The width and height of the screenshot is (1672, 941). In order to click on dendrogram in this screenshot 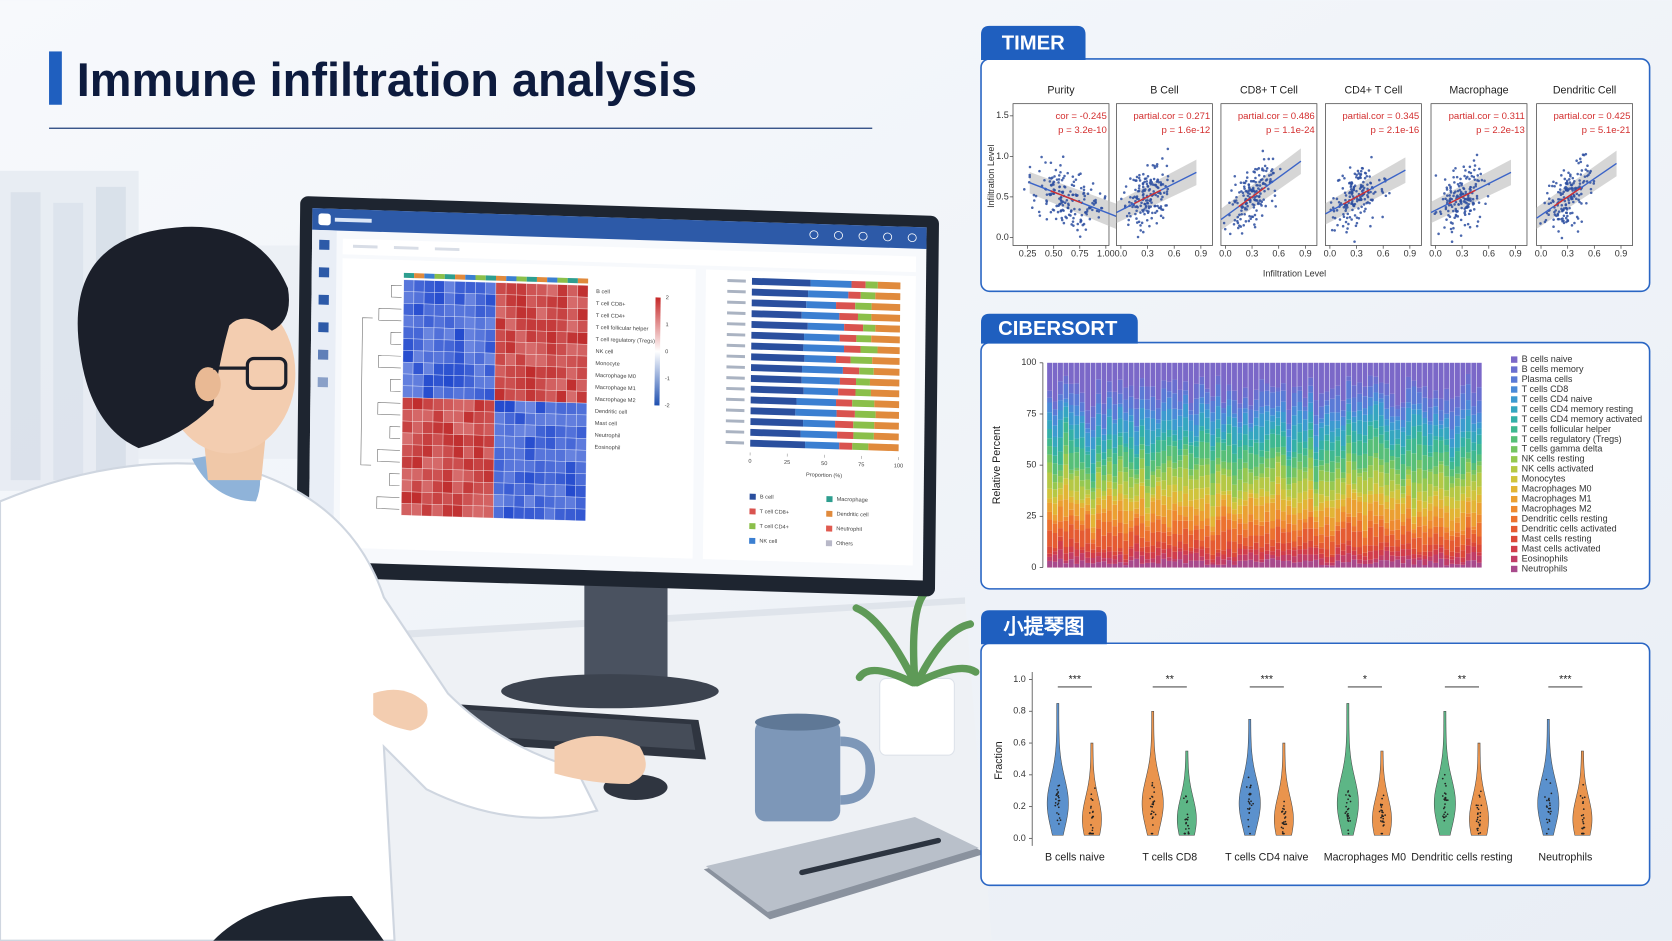, I will do `click(396, 338)`.